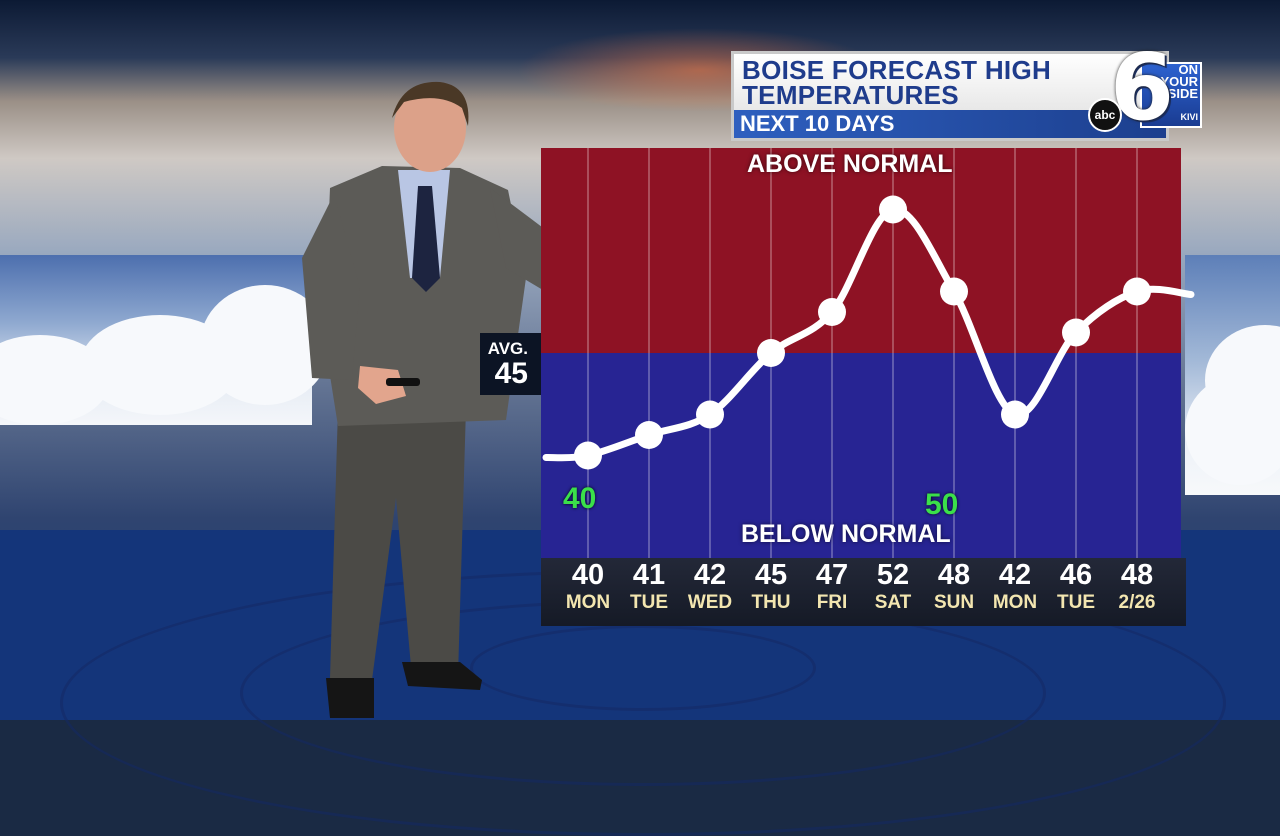 This screenshot has width=1280, height=836. Describe the element at coordinates (850, 164) in the screenshot. I see `above-normal-label: ABOVE NORMAL` at that location.